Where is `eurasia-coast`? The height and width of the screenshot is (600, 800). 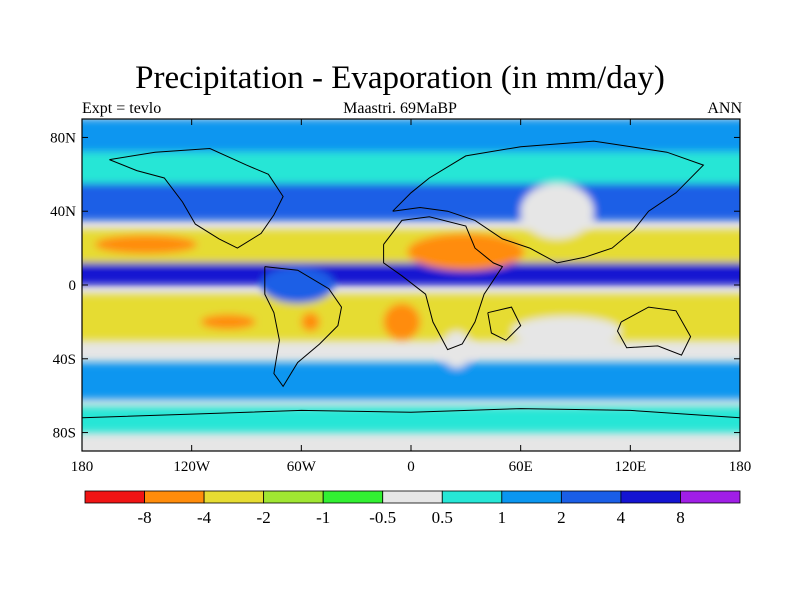 eurasia-coast is located at coordinates (548, 202).